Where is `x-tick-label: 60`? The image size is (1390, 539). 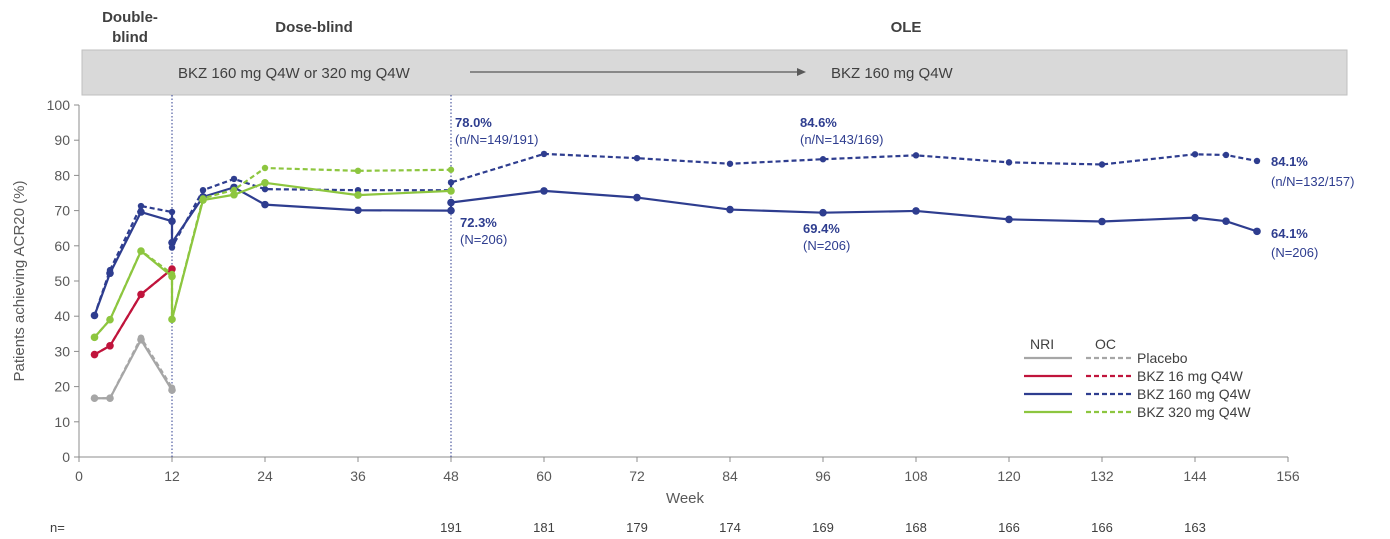
x-tick-label: 60 is located at coordinates (544, 476).